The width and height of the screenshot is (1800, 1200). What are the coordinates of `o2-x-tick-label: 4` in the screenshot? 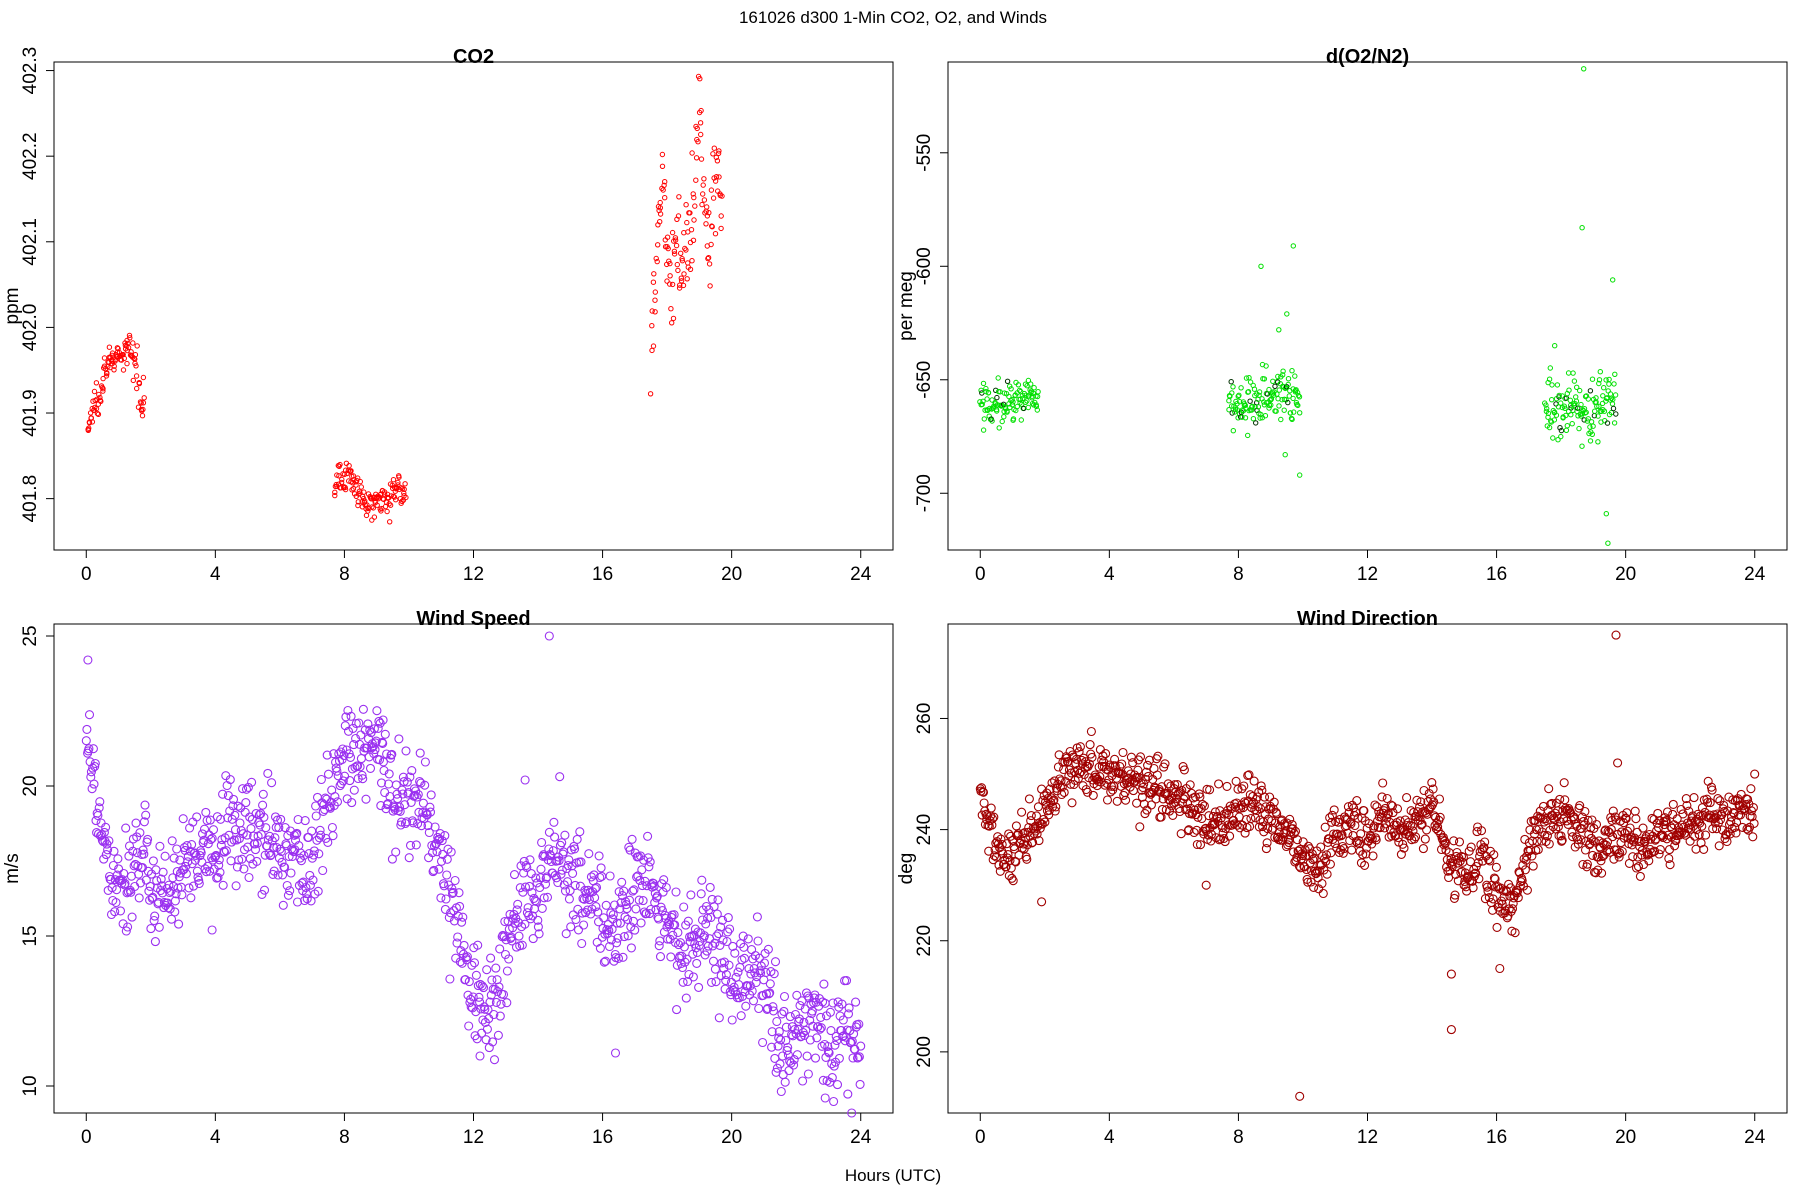 It's located at (1109, 574).